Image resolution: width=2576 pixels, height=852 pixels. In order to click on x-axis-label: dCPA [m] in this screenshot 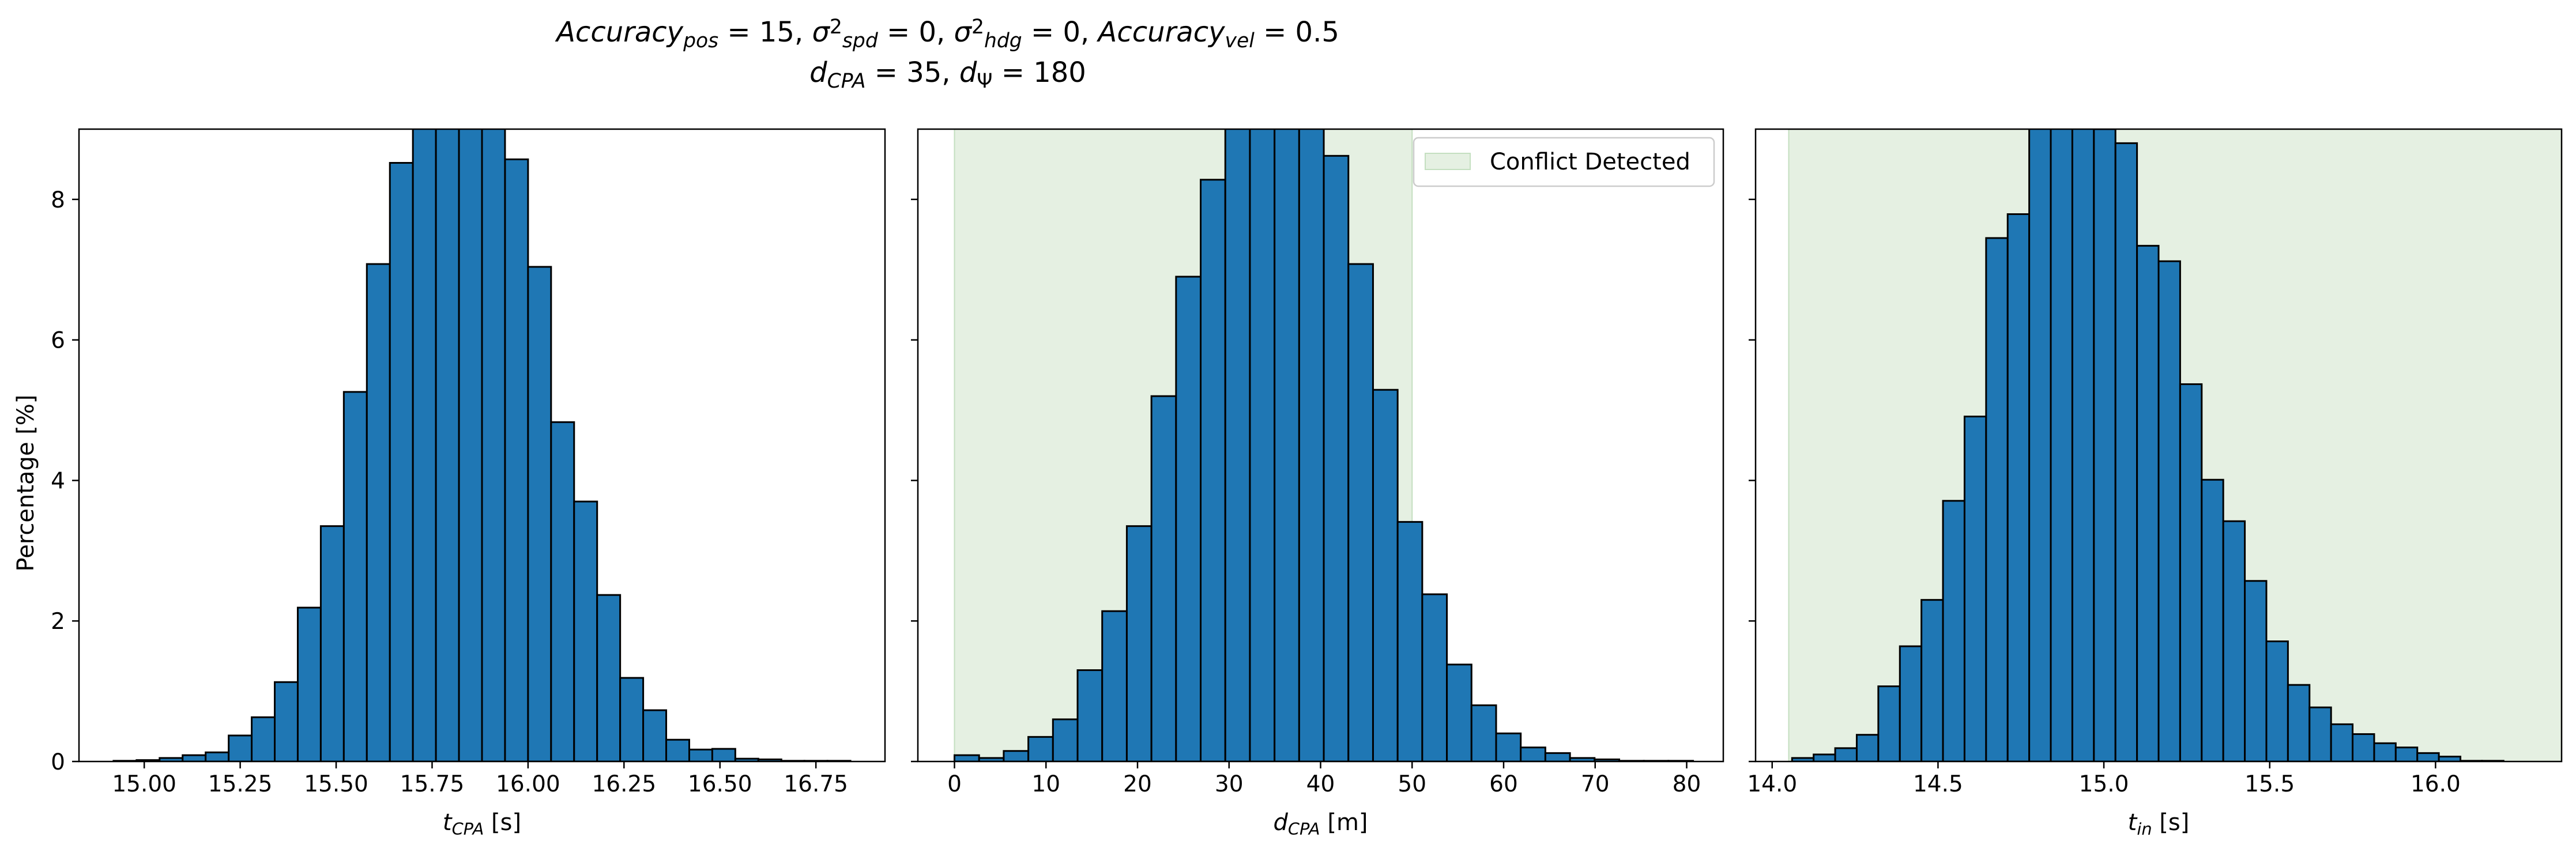, I will do `click(1320, 824)`.